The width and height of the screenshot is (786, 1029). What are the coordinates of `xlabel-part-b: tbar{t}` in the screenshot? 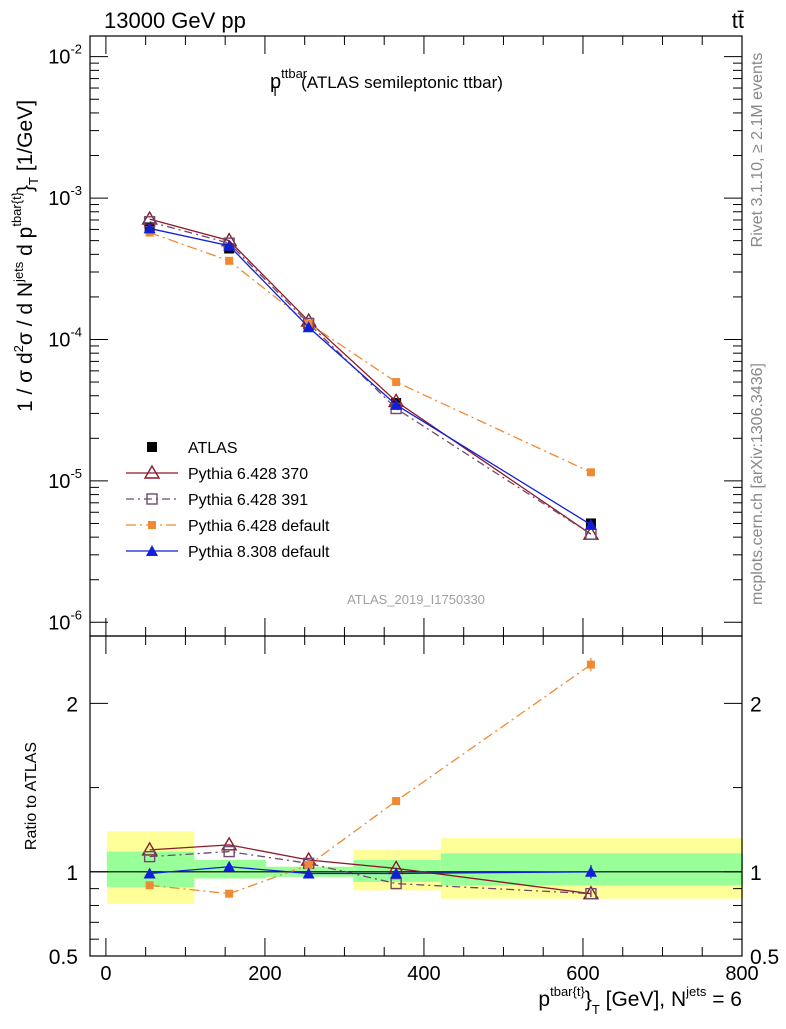 It's located at (567, 991).